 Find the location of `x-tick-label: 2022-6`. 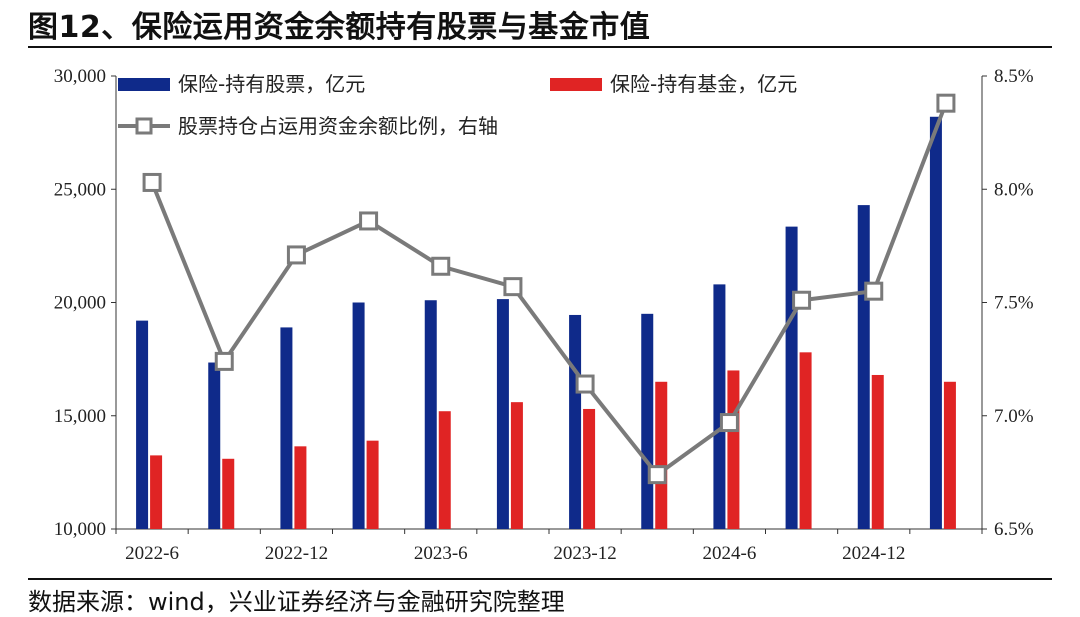

x-tick-label: 2022-6 is located at coordinates (152, 553).